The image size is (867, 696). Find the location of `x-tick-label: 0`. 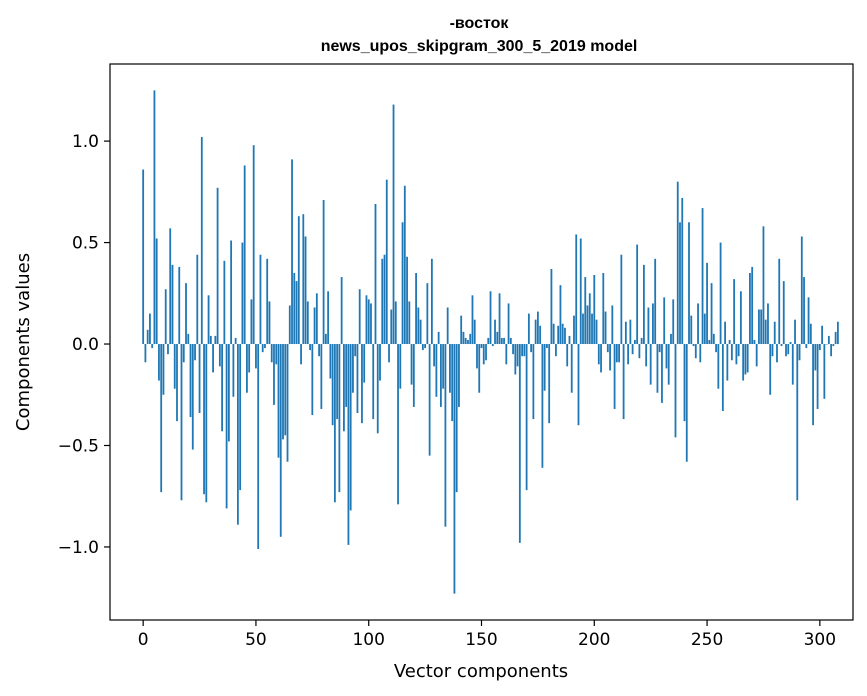

x-tick-label: 0 is located at coordinates (143, 640).